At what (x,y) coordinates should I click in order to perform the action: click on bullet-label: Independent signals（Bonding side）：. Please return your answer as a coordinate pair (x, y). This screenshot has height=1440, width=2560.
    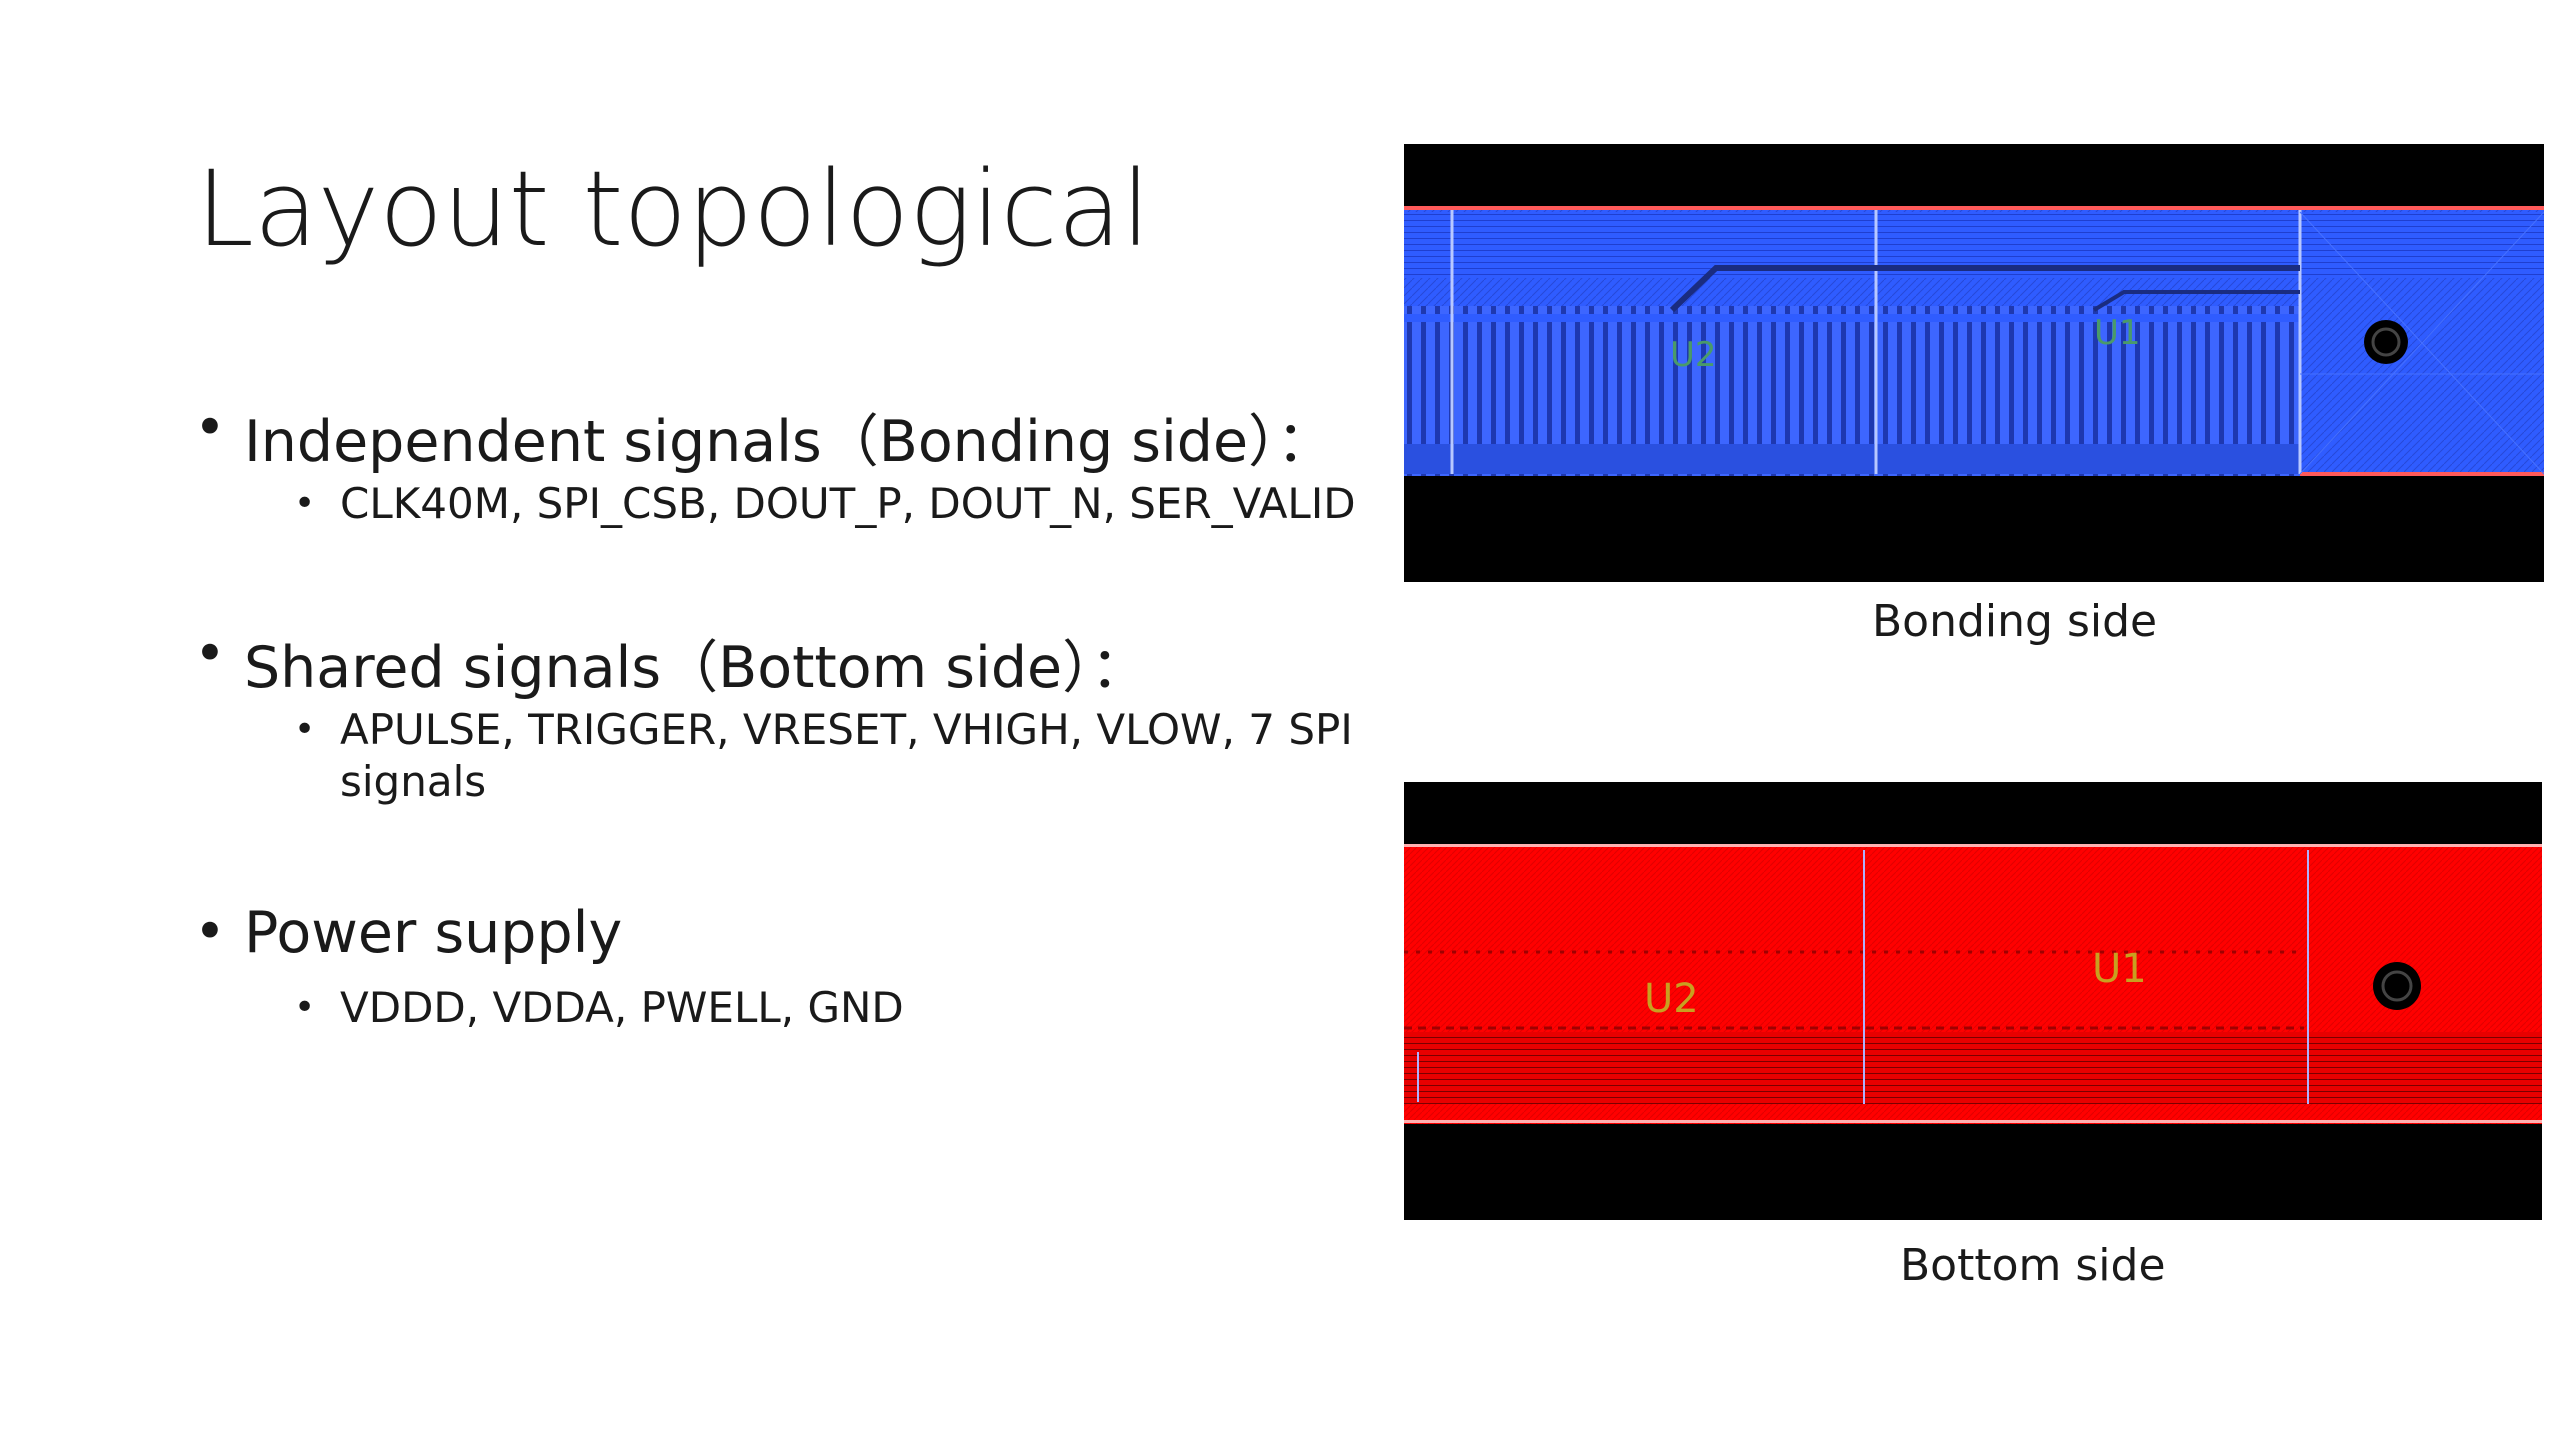
    Looking at the image, I should click on (789, 442).